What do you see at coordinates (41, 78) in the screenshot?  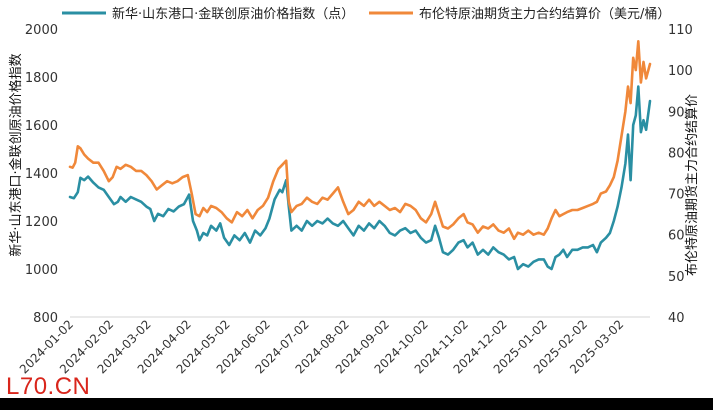 I see `left-y-tick-label: 1800` at bounding box center [41, 78].